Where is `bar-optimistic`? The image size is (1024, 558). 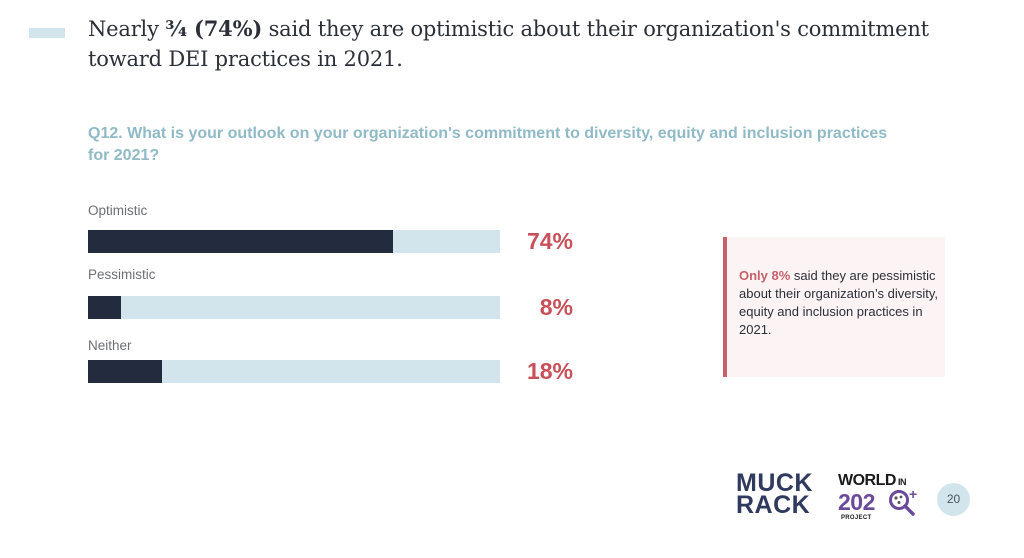
bar-optimistic is located at coordinates (240, 241).